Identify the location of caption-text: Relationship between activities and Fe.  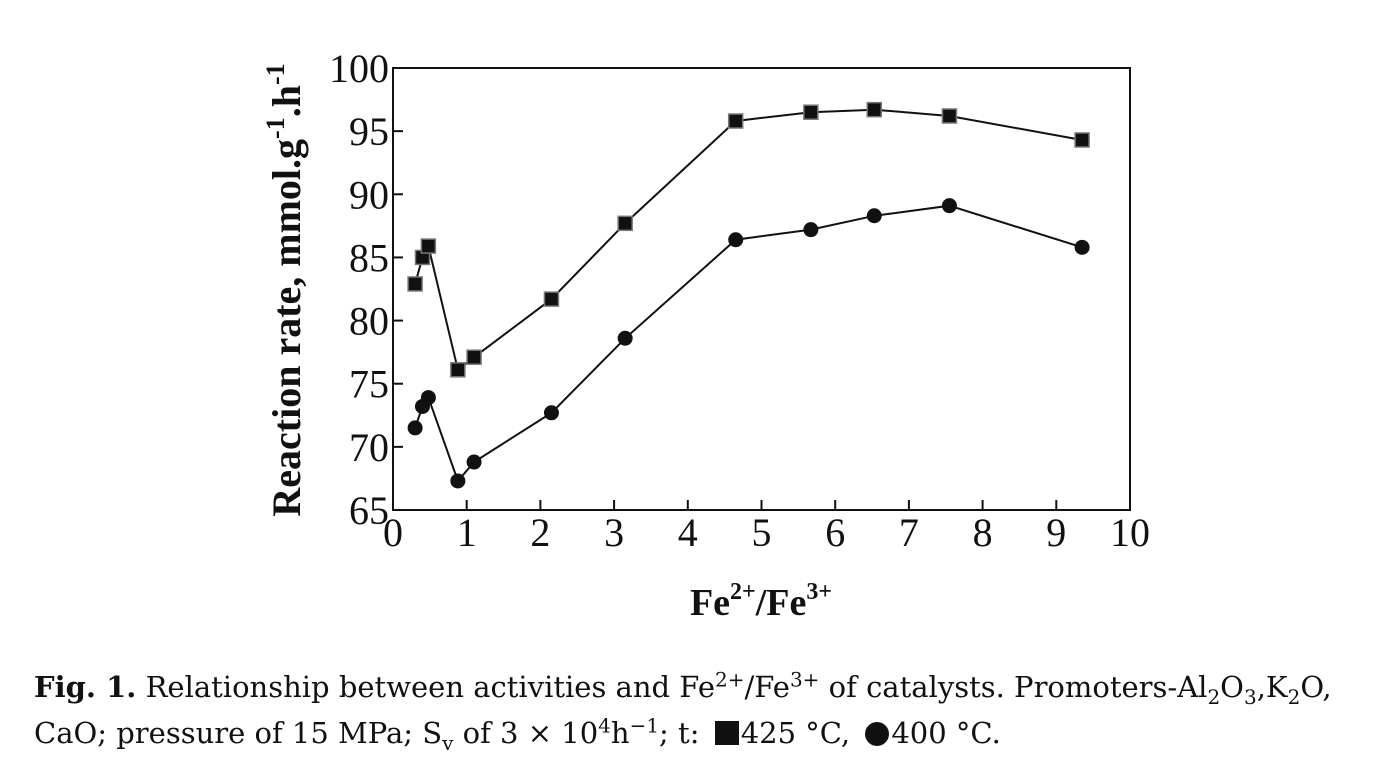
(425, 687).